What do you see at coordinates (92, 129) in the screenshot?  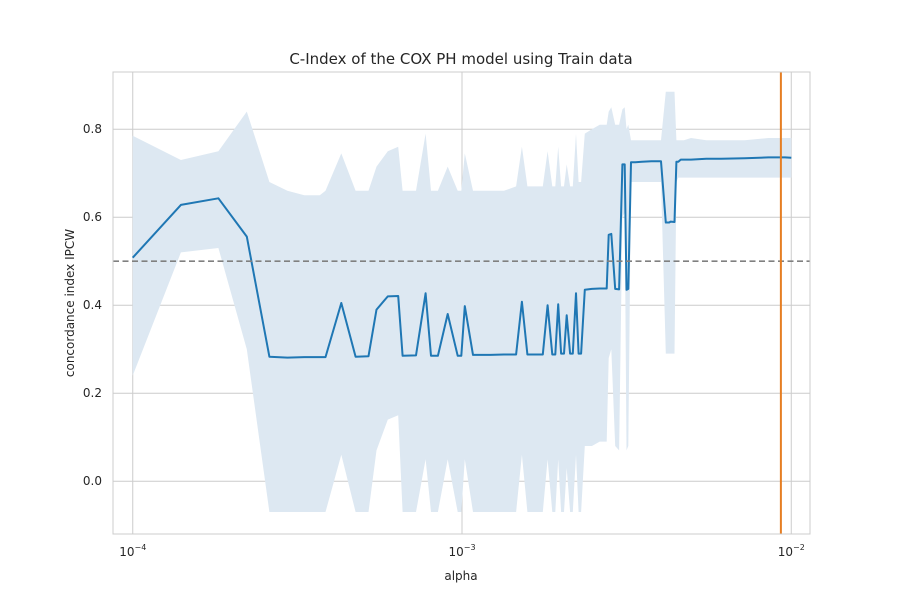 I see `y-tick-label: 0.8` at bounding box center [92, 129].